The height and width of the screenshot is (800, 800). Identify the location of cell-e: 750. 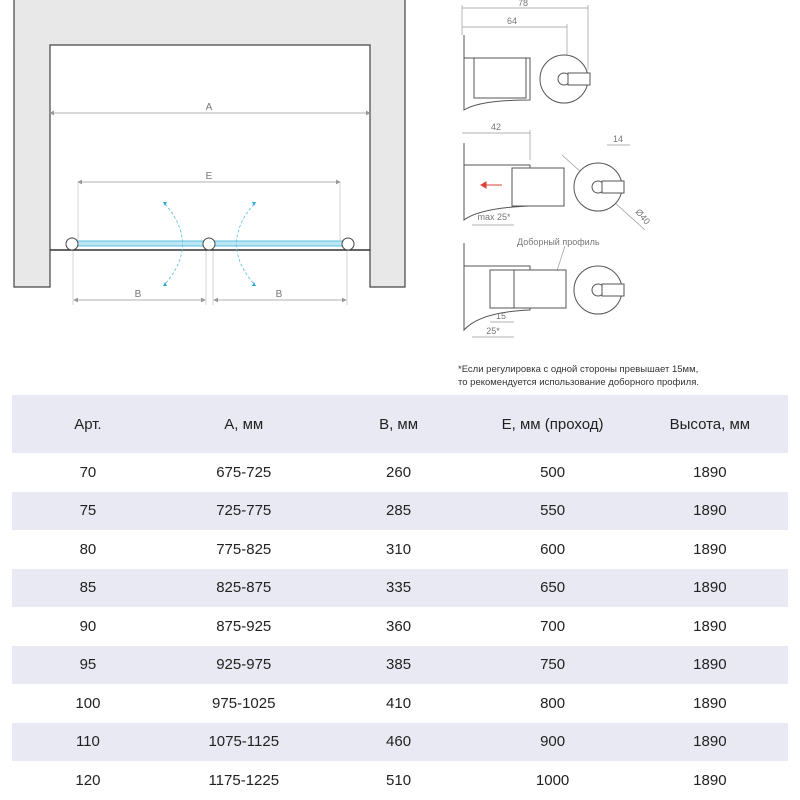
(552, 664).